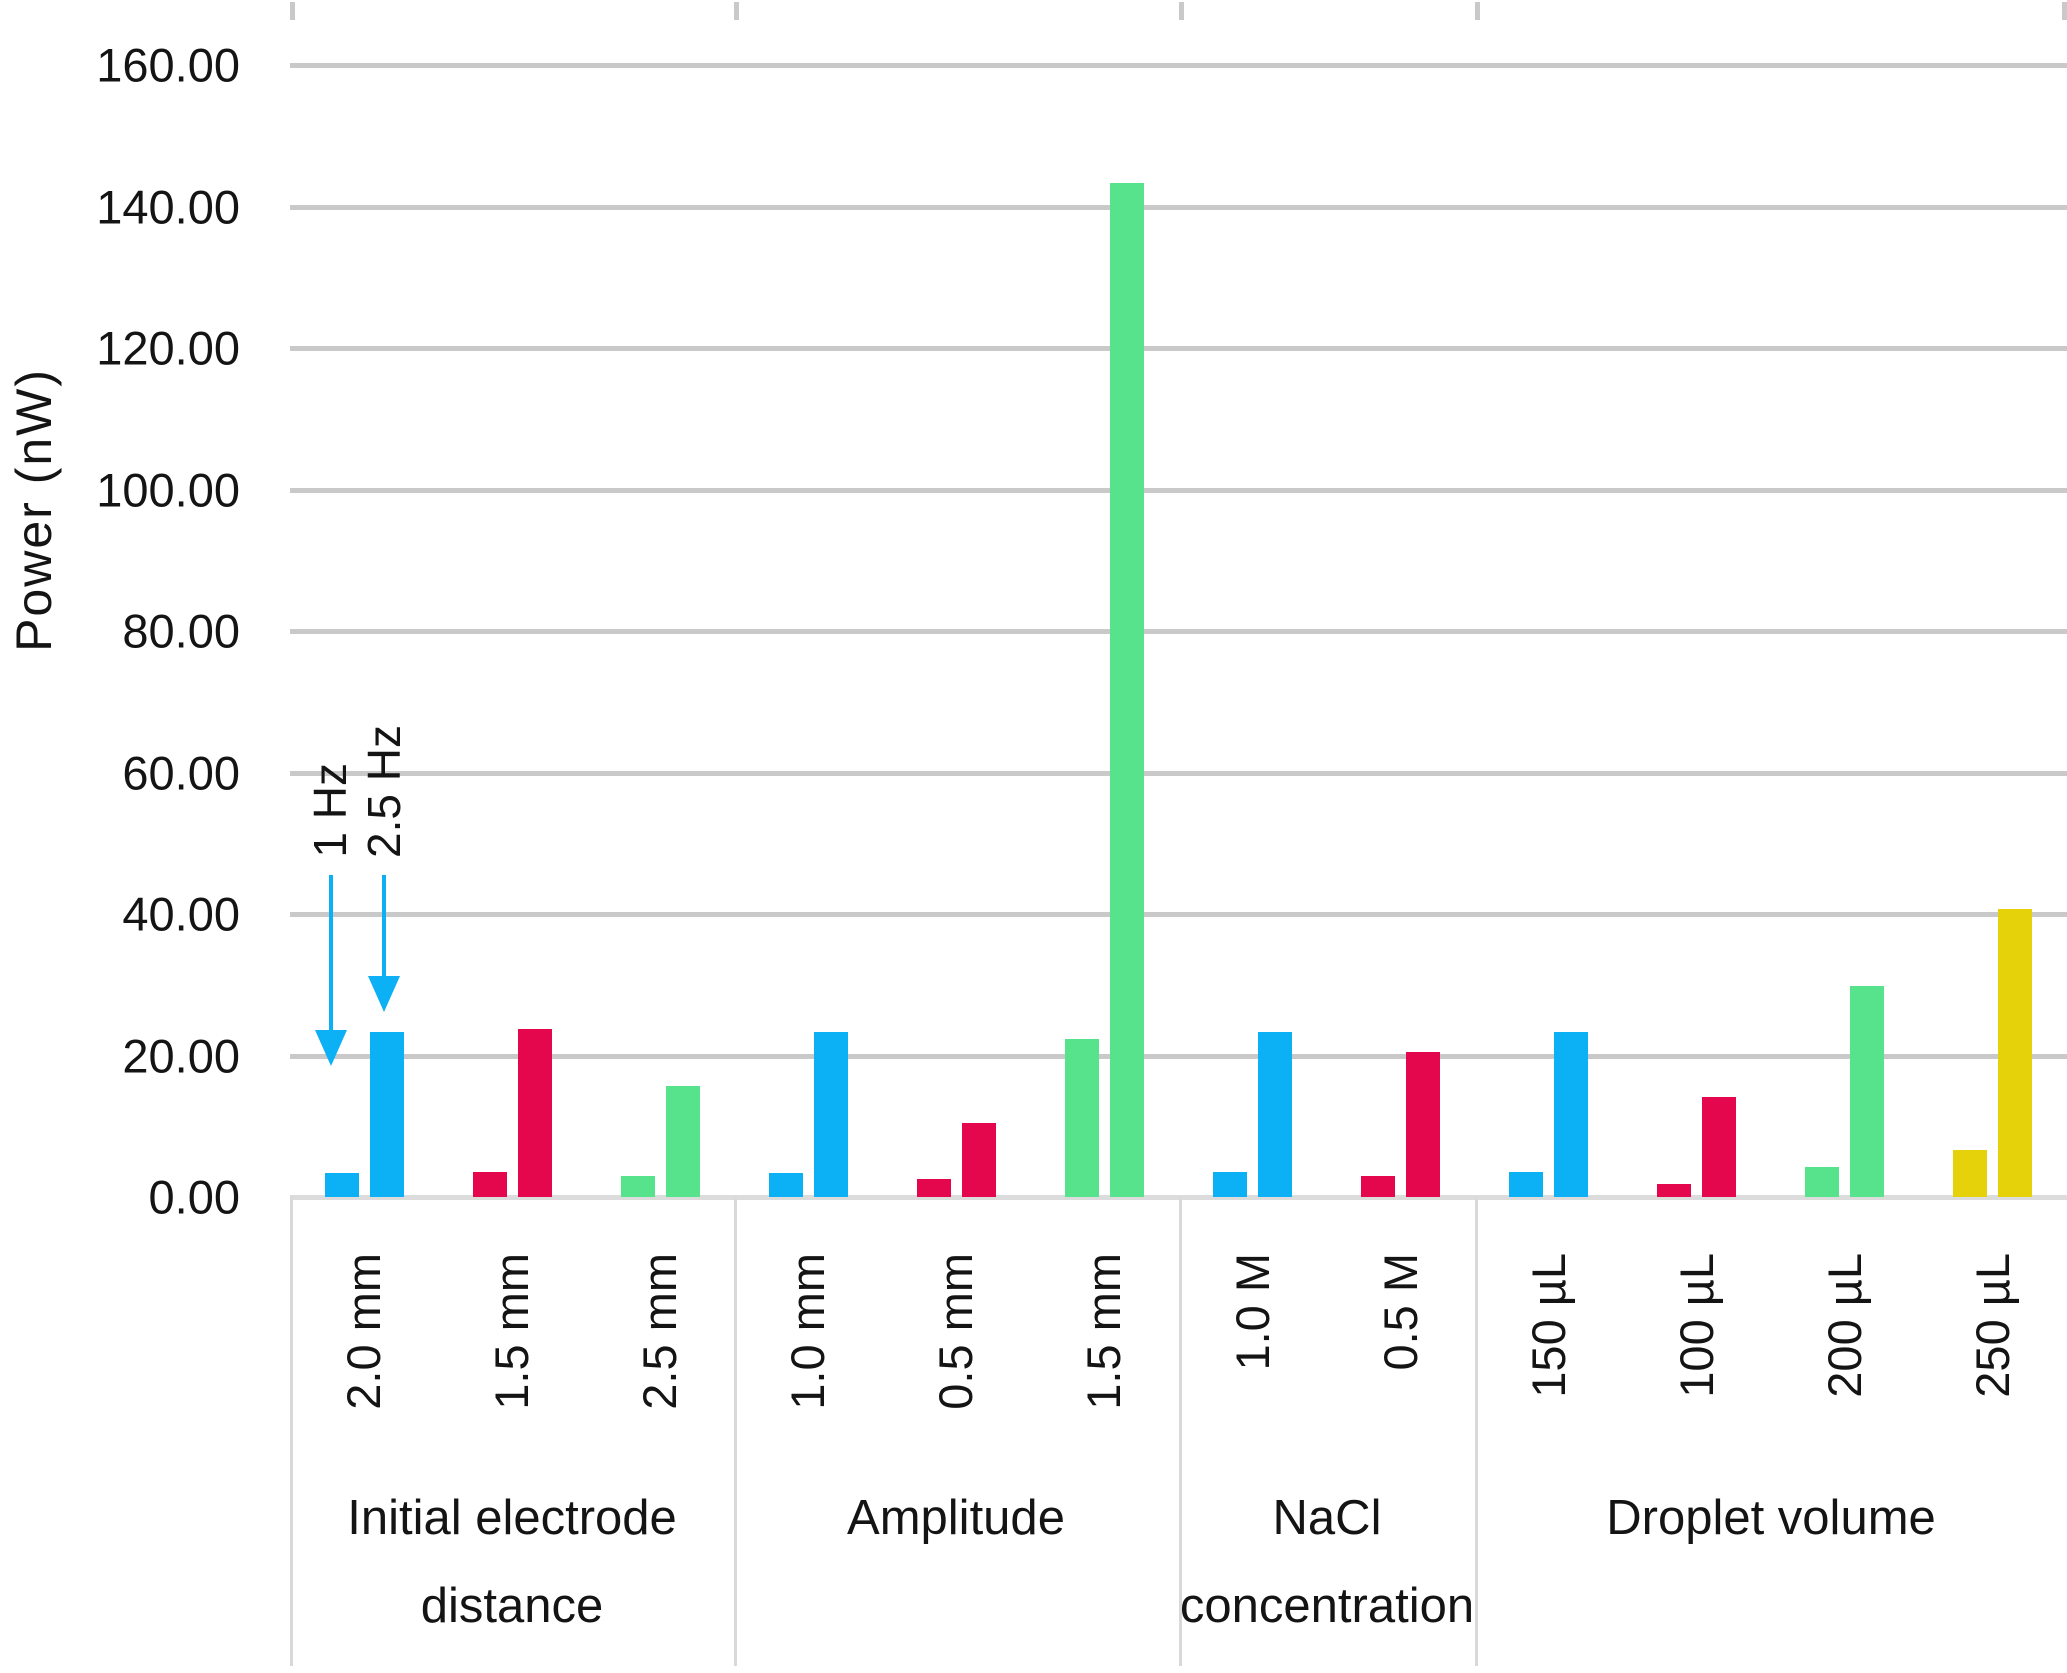 Image resolution: width=2067 pixels, height=1673 pixels. I want to click on y-tick-label-60: 60.00, so click(181, 772).